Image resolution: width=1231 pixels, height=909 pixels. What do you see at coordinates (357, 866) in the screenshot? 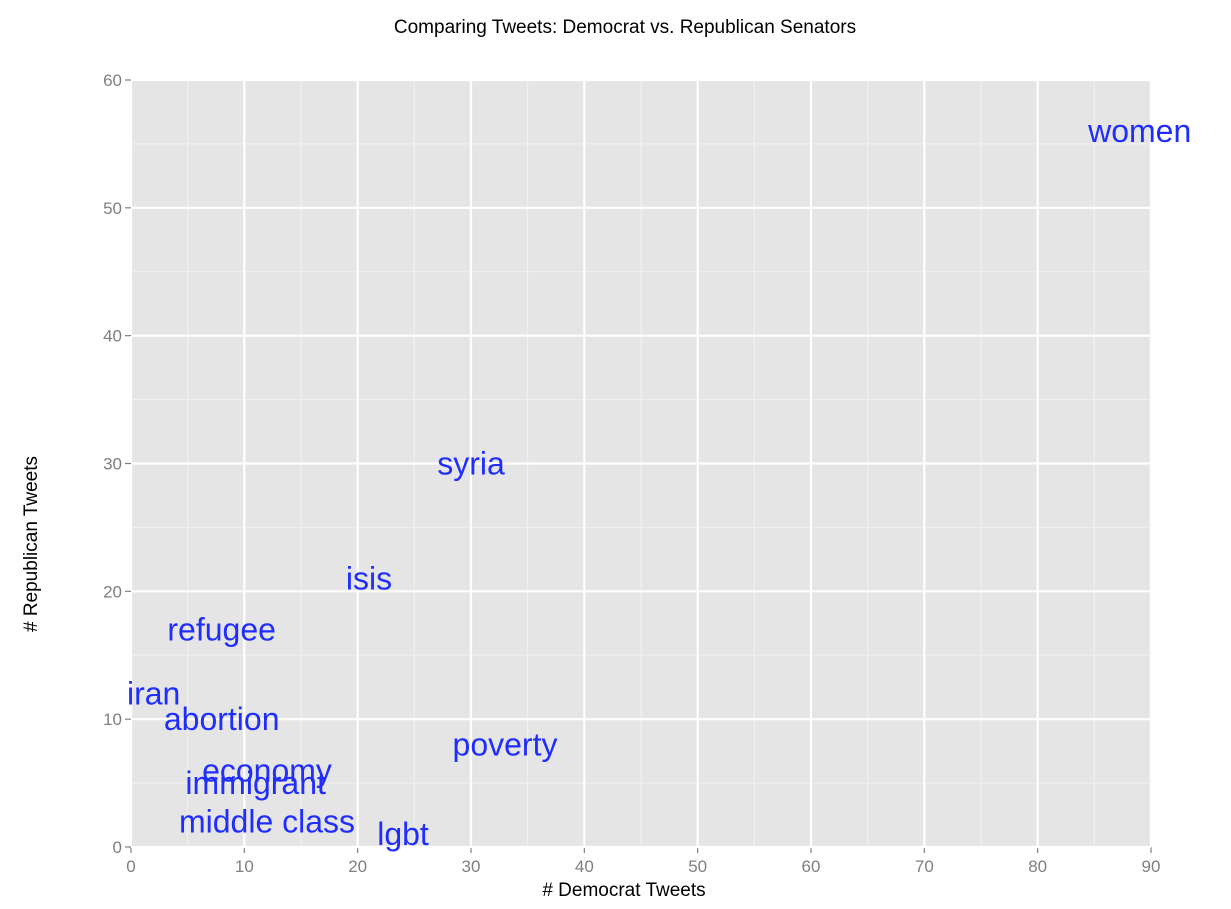
I see `x-tick-label: 20` at bounding box center [357, 866].